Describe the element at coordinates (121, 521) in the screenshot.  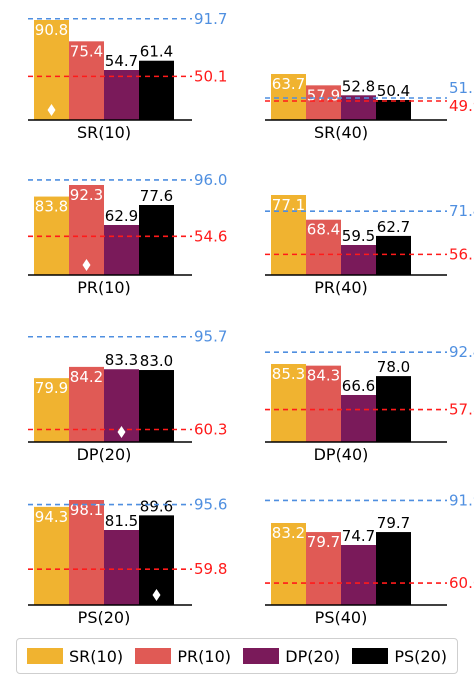
I see `bar-value-label: 81.5` at that location.